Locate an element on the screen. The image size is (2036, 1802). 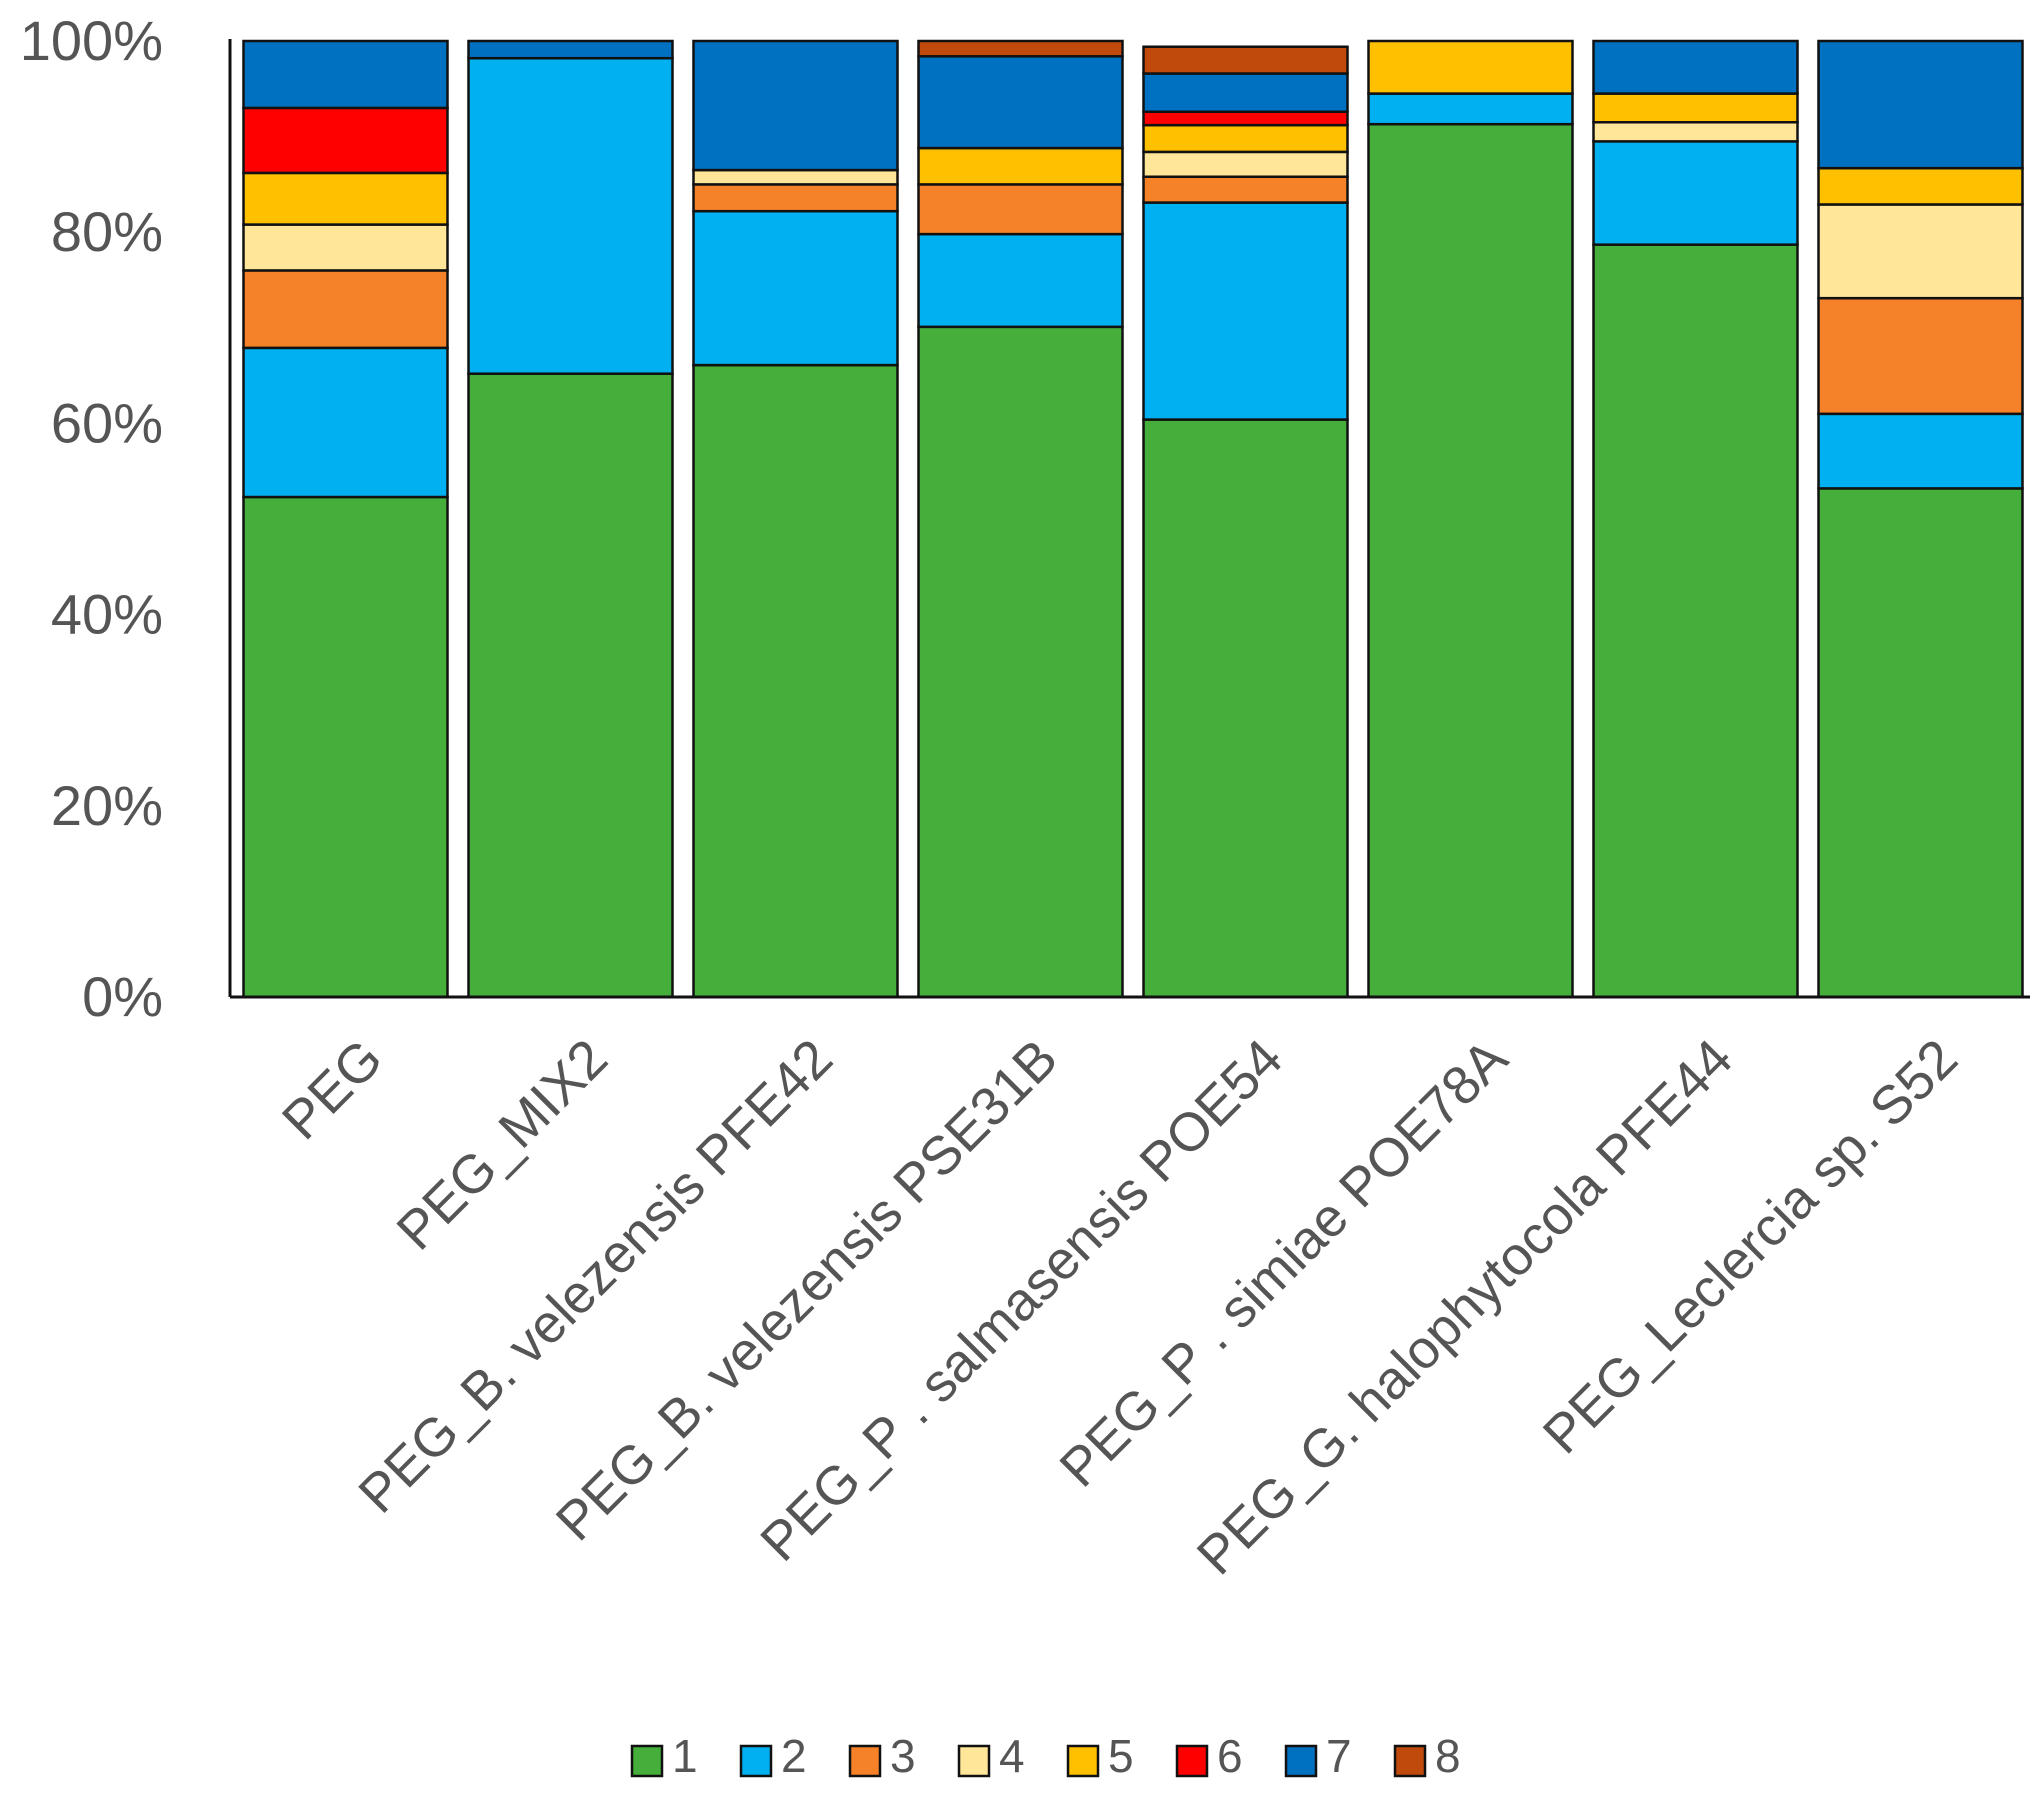
legend-label: 5 is located at coordinates (1121, 1756).